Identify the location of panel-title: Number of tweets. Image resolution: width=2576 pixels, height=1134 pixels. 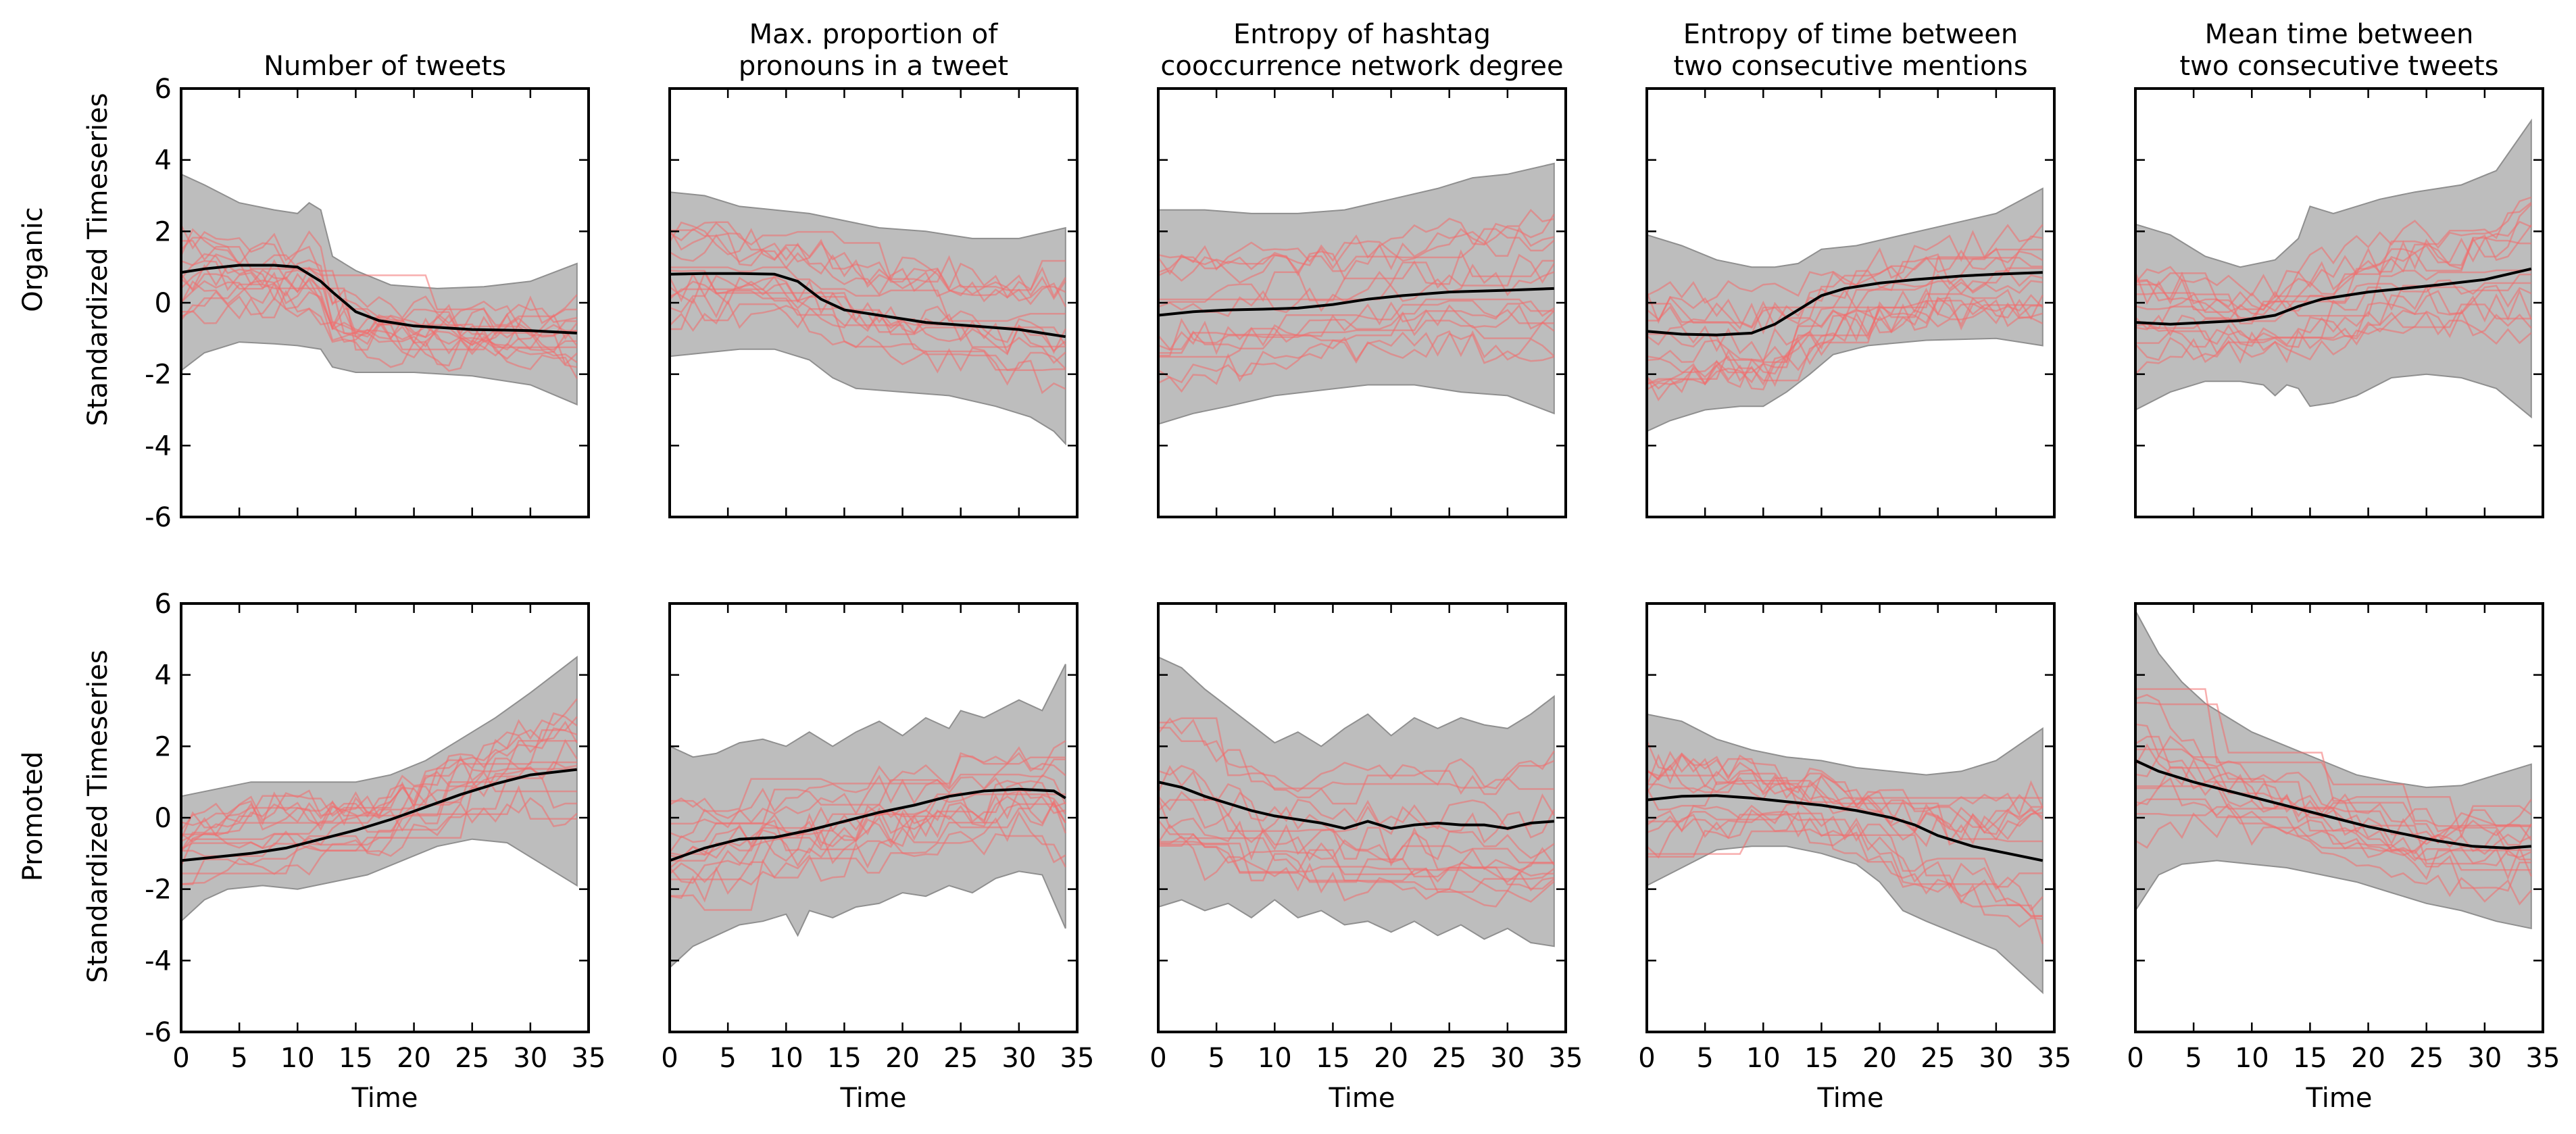
(385, 66).